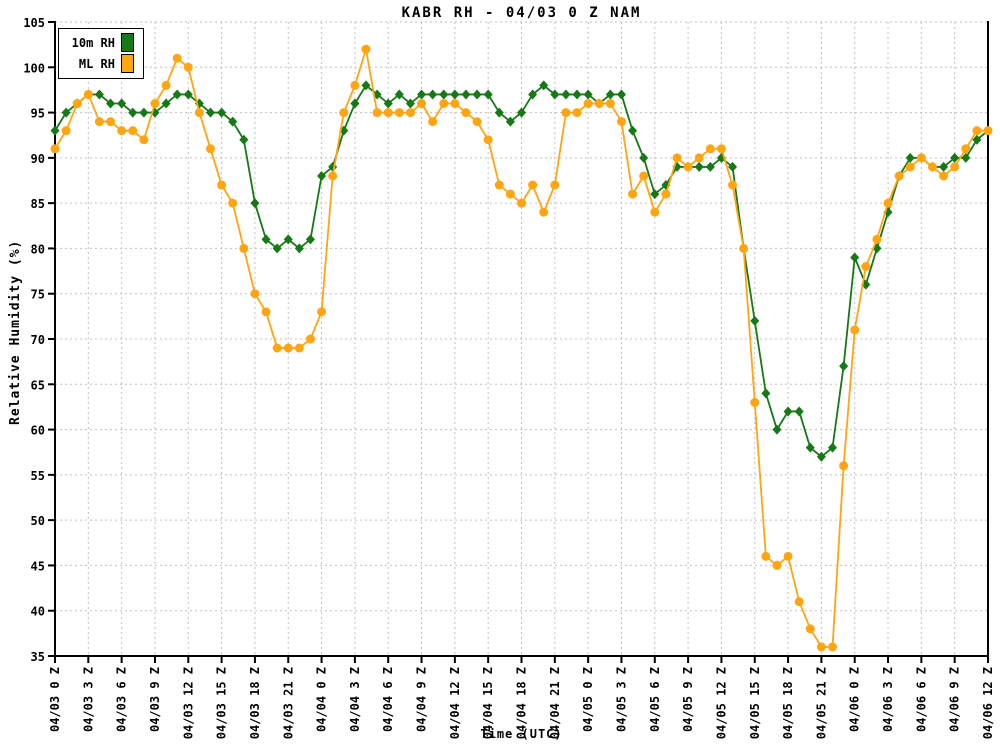  I want to click on legend: 10m RH ML RH, so click(101, 53).